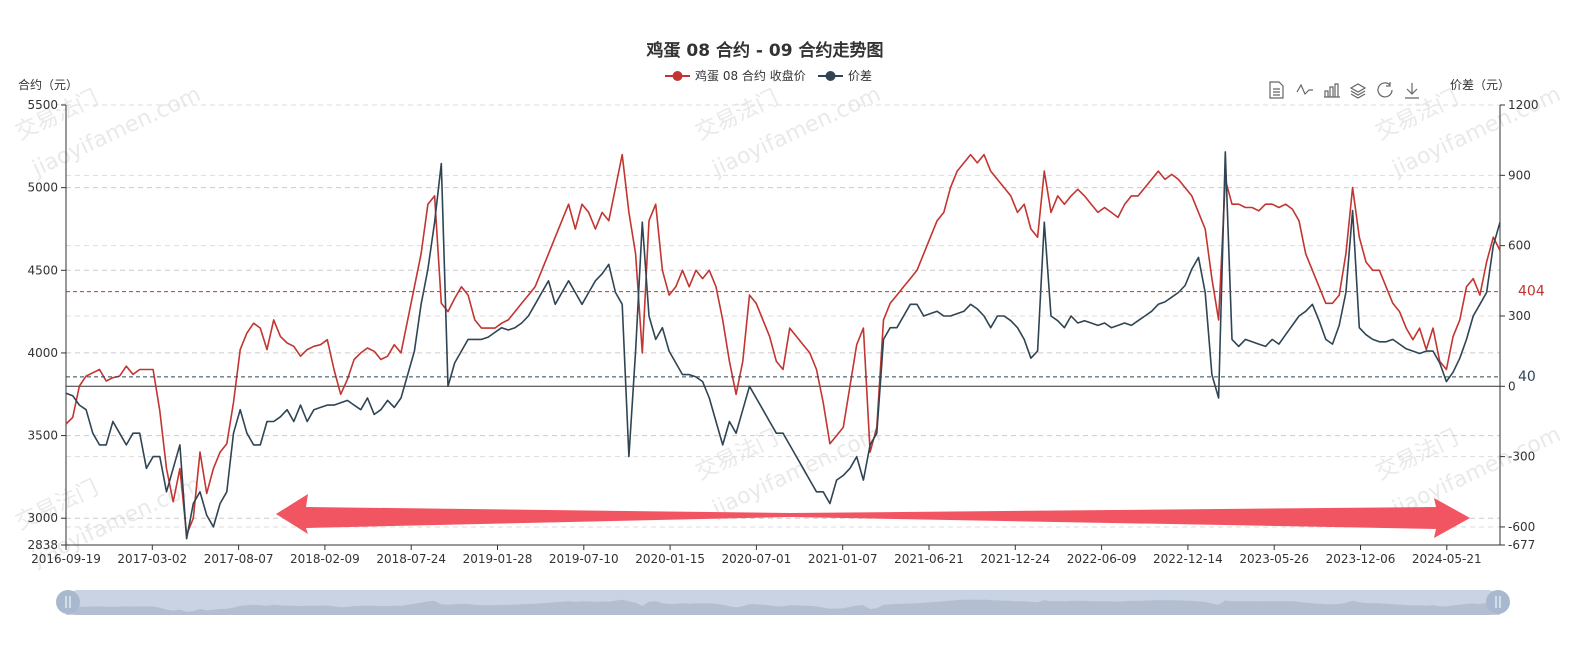 Image resolution: width=1588 pixels, height=655 pixels. Describe the element at coordinates (42, 270) in the screenshot. I see `y-tick-left: 4500` at that location.